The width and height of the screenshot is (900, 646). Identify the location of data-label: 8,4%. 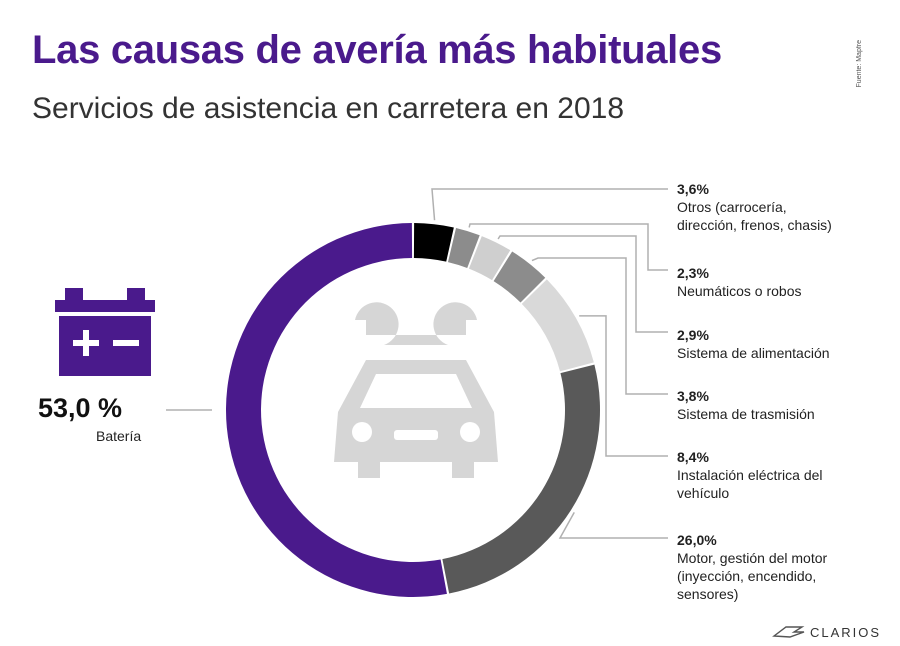
(693, 457).